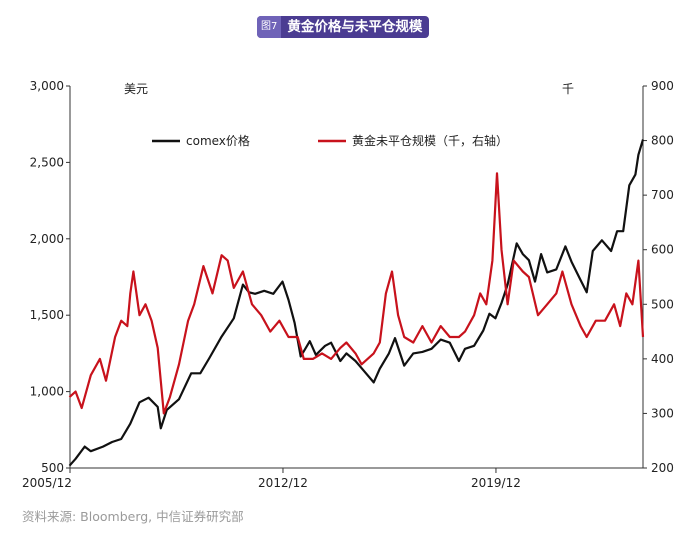 The width and height of the screenshot is (700, 547). What do you see at coordinates (283, 483) in the screenshot?
I see `x-tick-label: 2012/12` at bounding box center [283, 483].